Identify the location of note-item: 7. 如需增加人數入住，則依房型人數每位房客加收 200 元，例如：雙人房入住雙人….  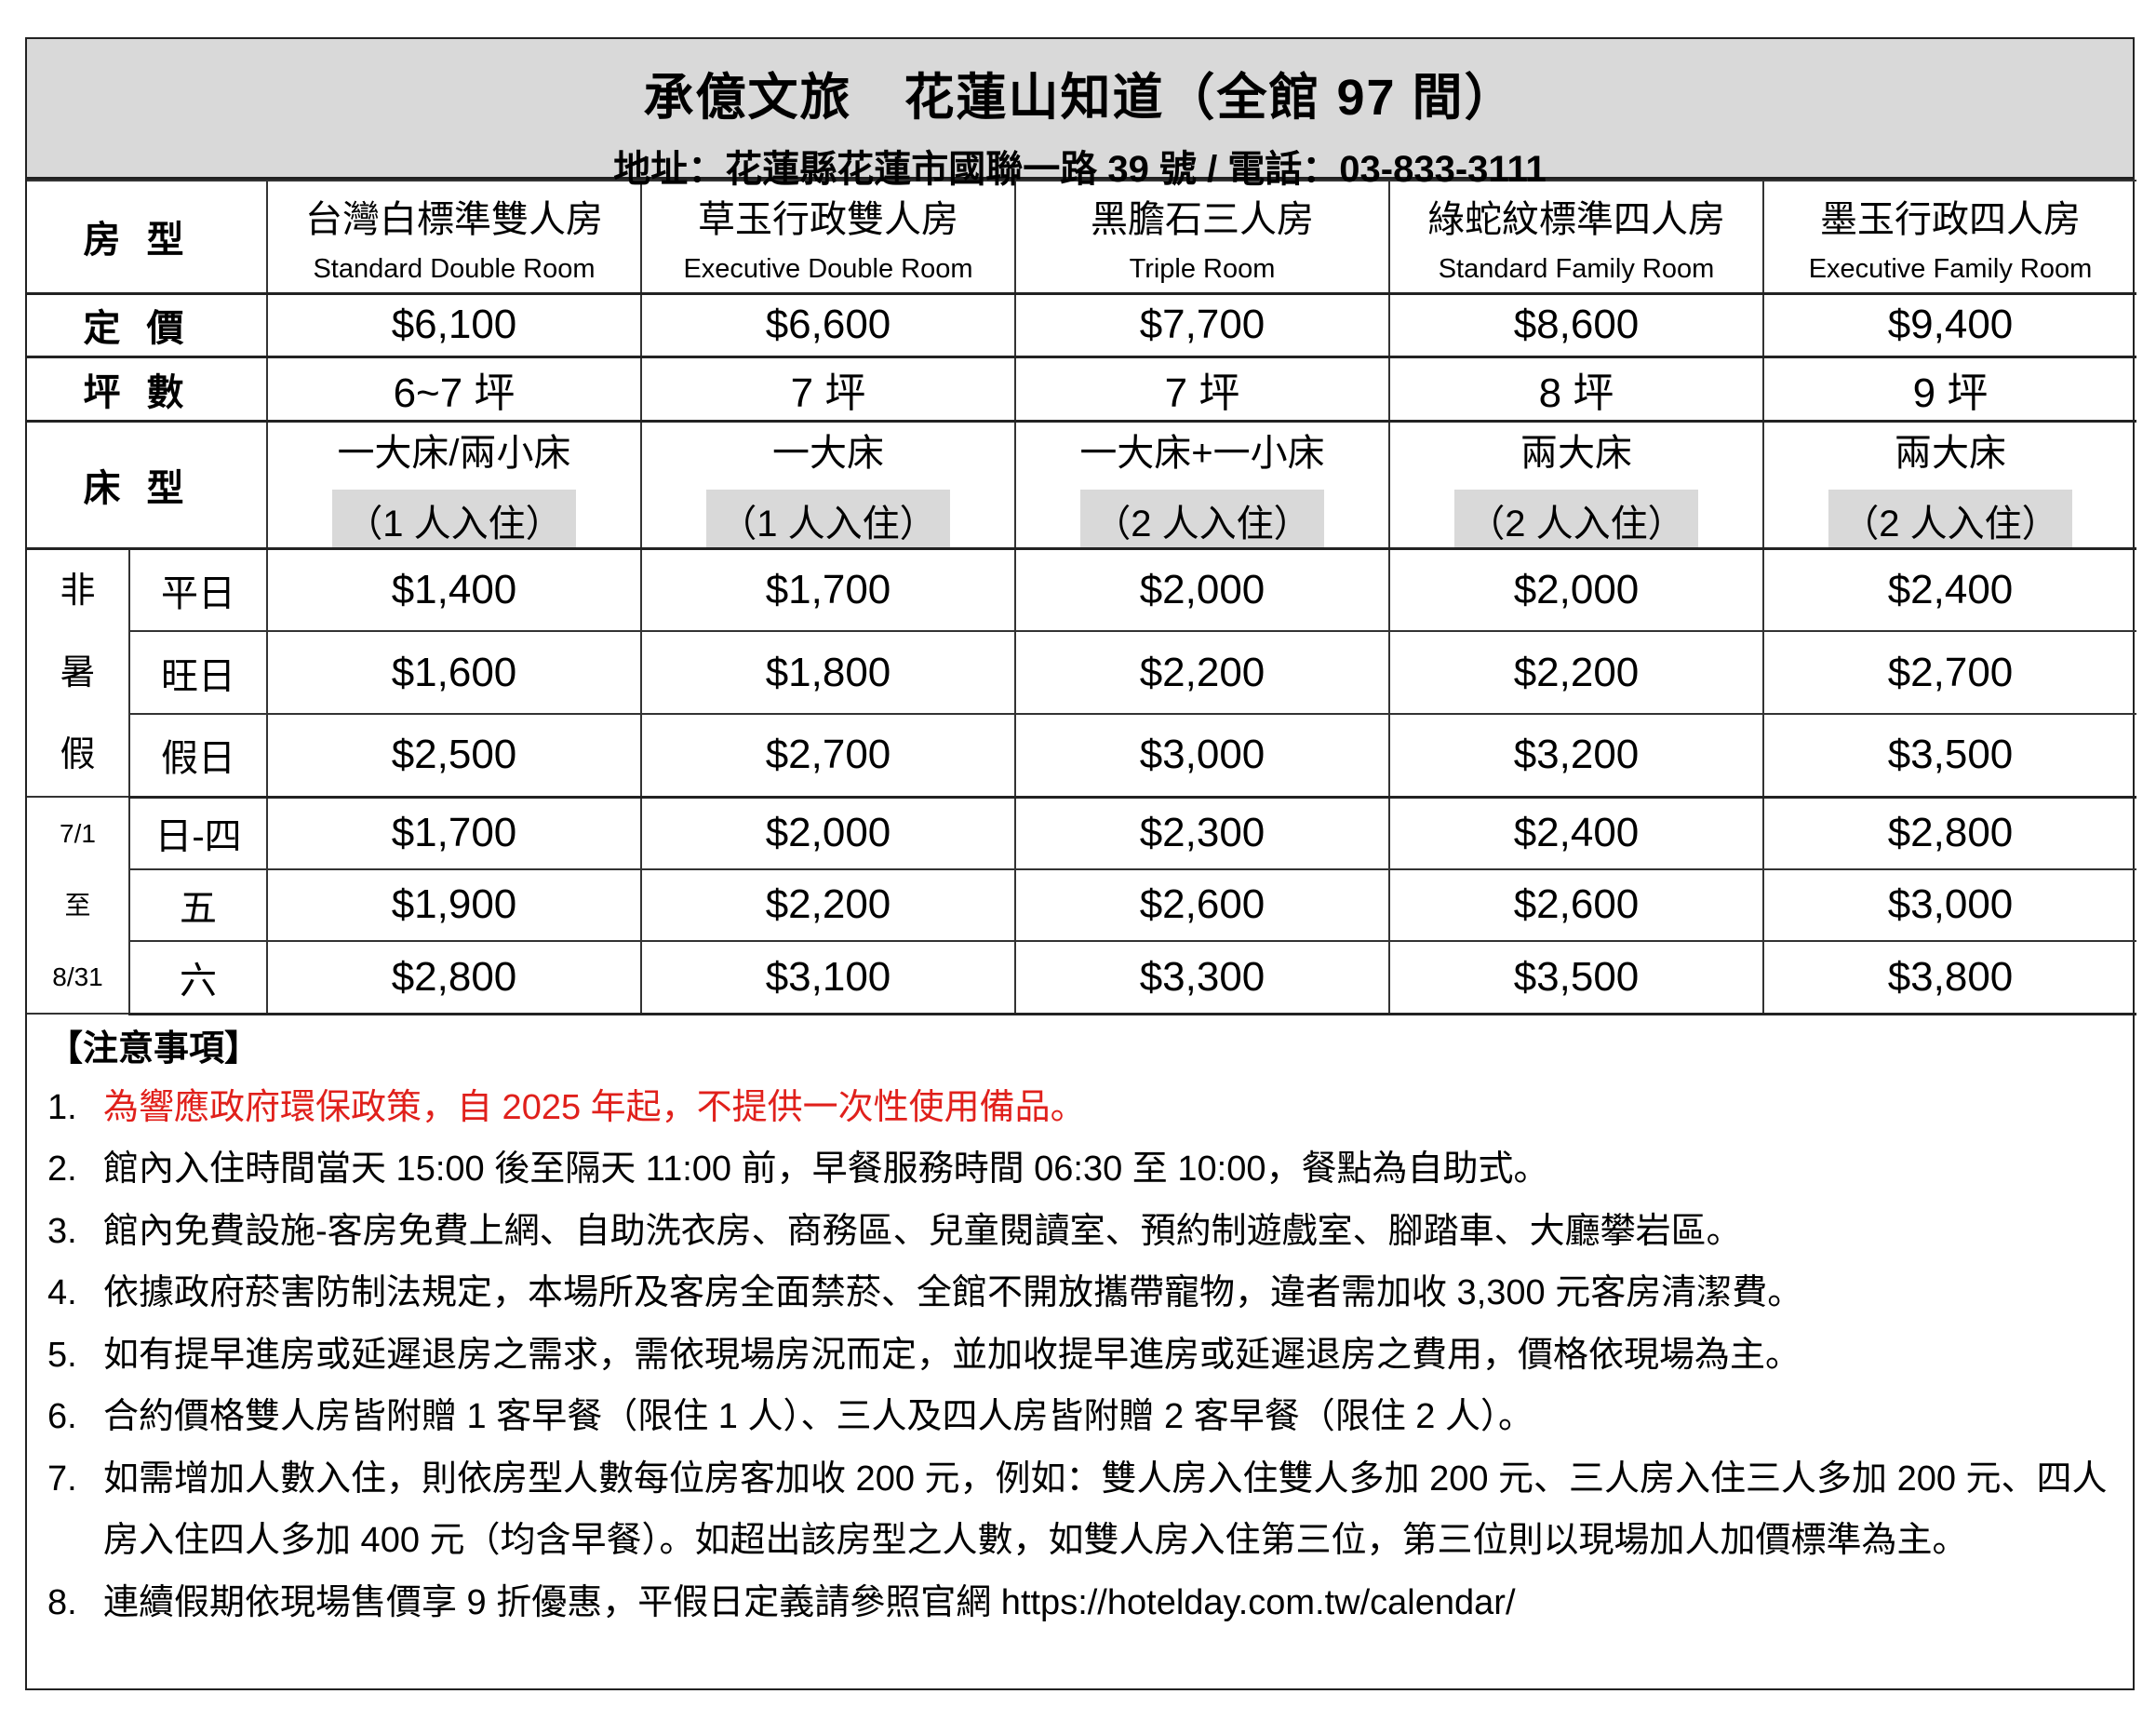
(1079, 1510).